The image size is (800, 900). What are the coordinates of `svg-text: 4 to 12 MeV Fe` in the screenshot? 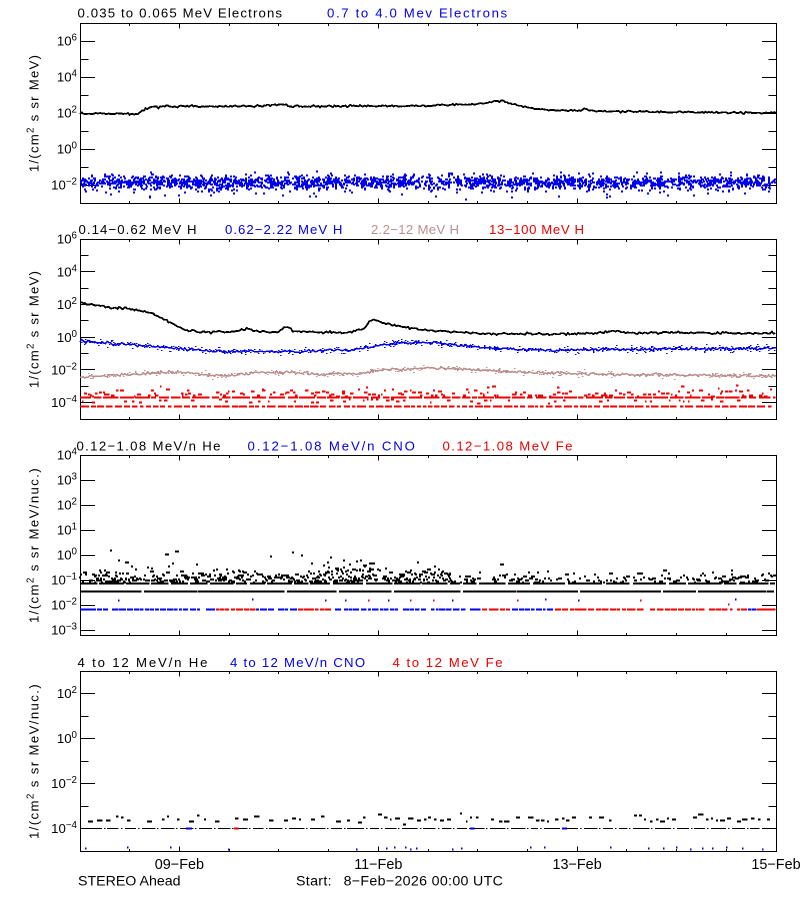 It's located at (449, 662).